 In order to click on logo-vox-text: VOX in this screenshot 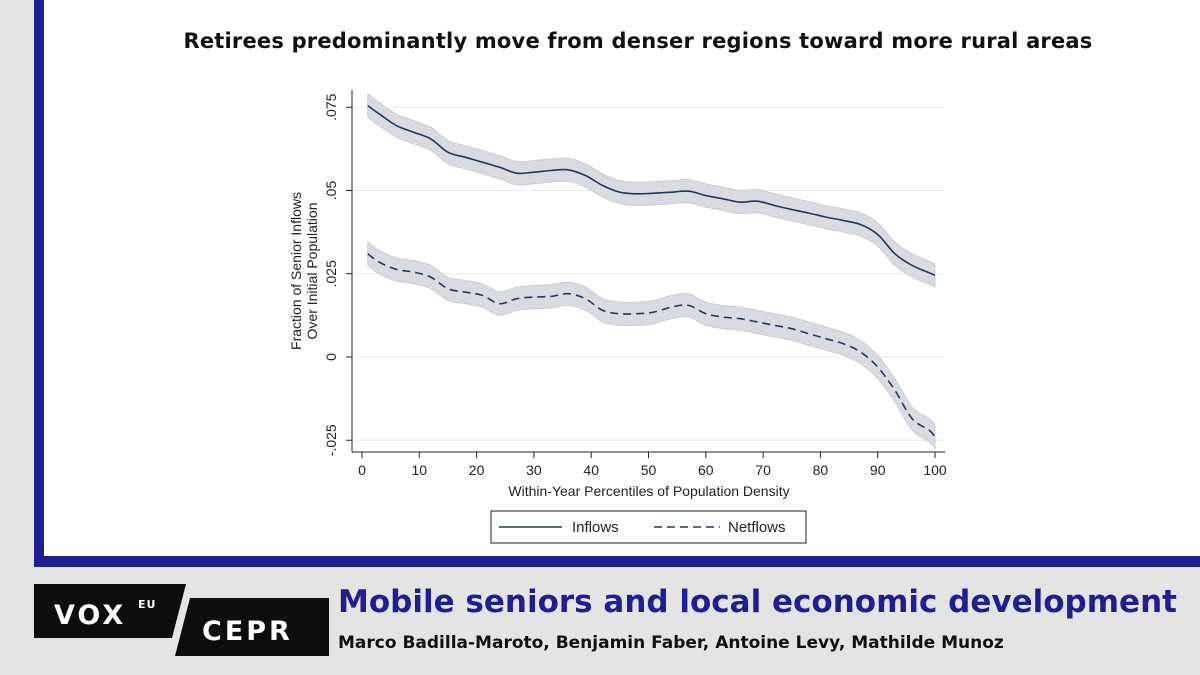, I will do `click(90, 615)`.